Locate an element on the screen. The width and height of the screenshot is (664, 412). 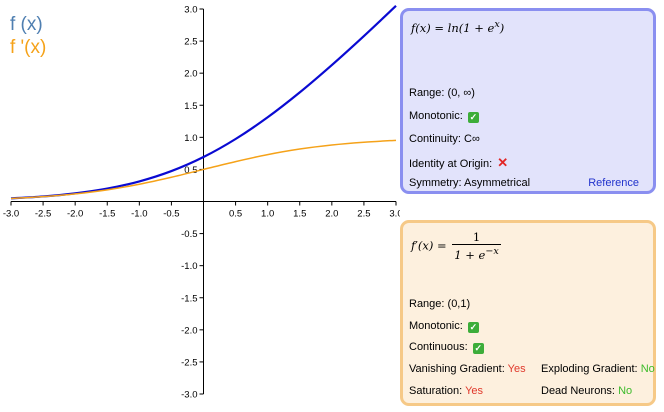
y-tick-label: -1.0 is located at coordinates (189, 266).